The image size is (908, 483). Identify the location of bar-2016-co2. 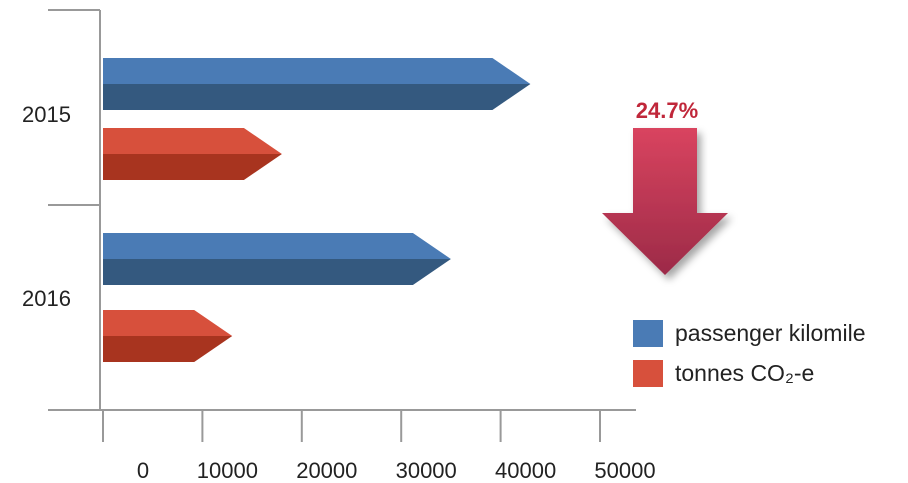
(168, 336).